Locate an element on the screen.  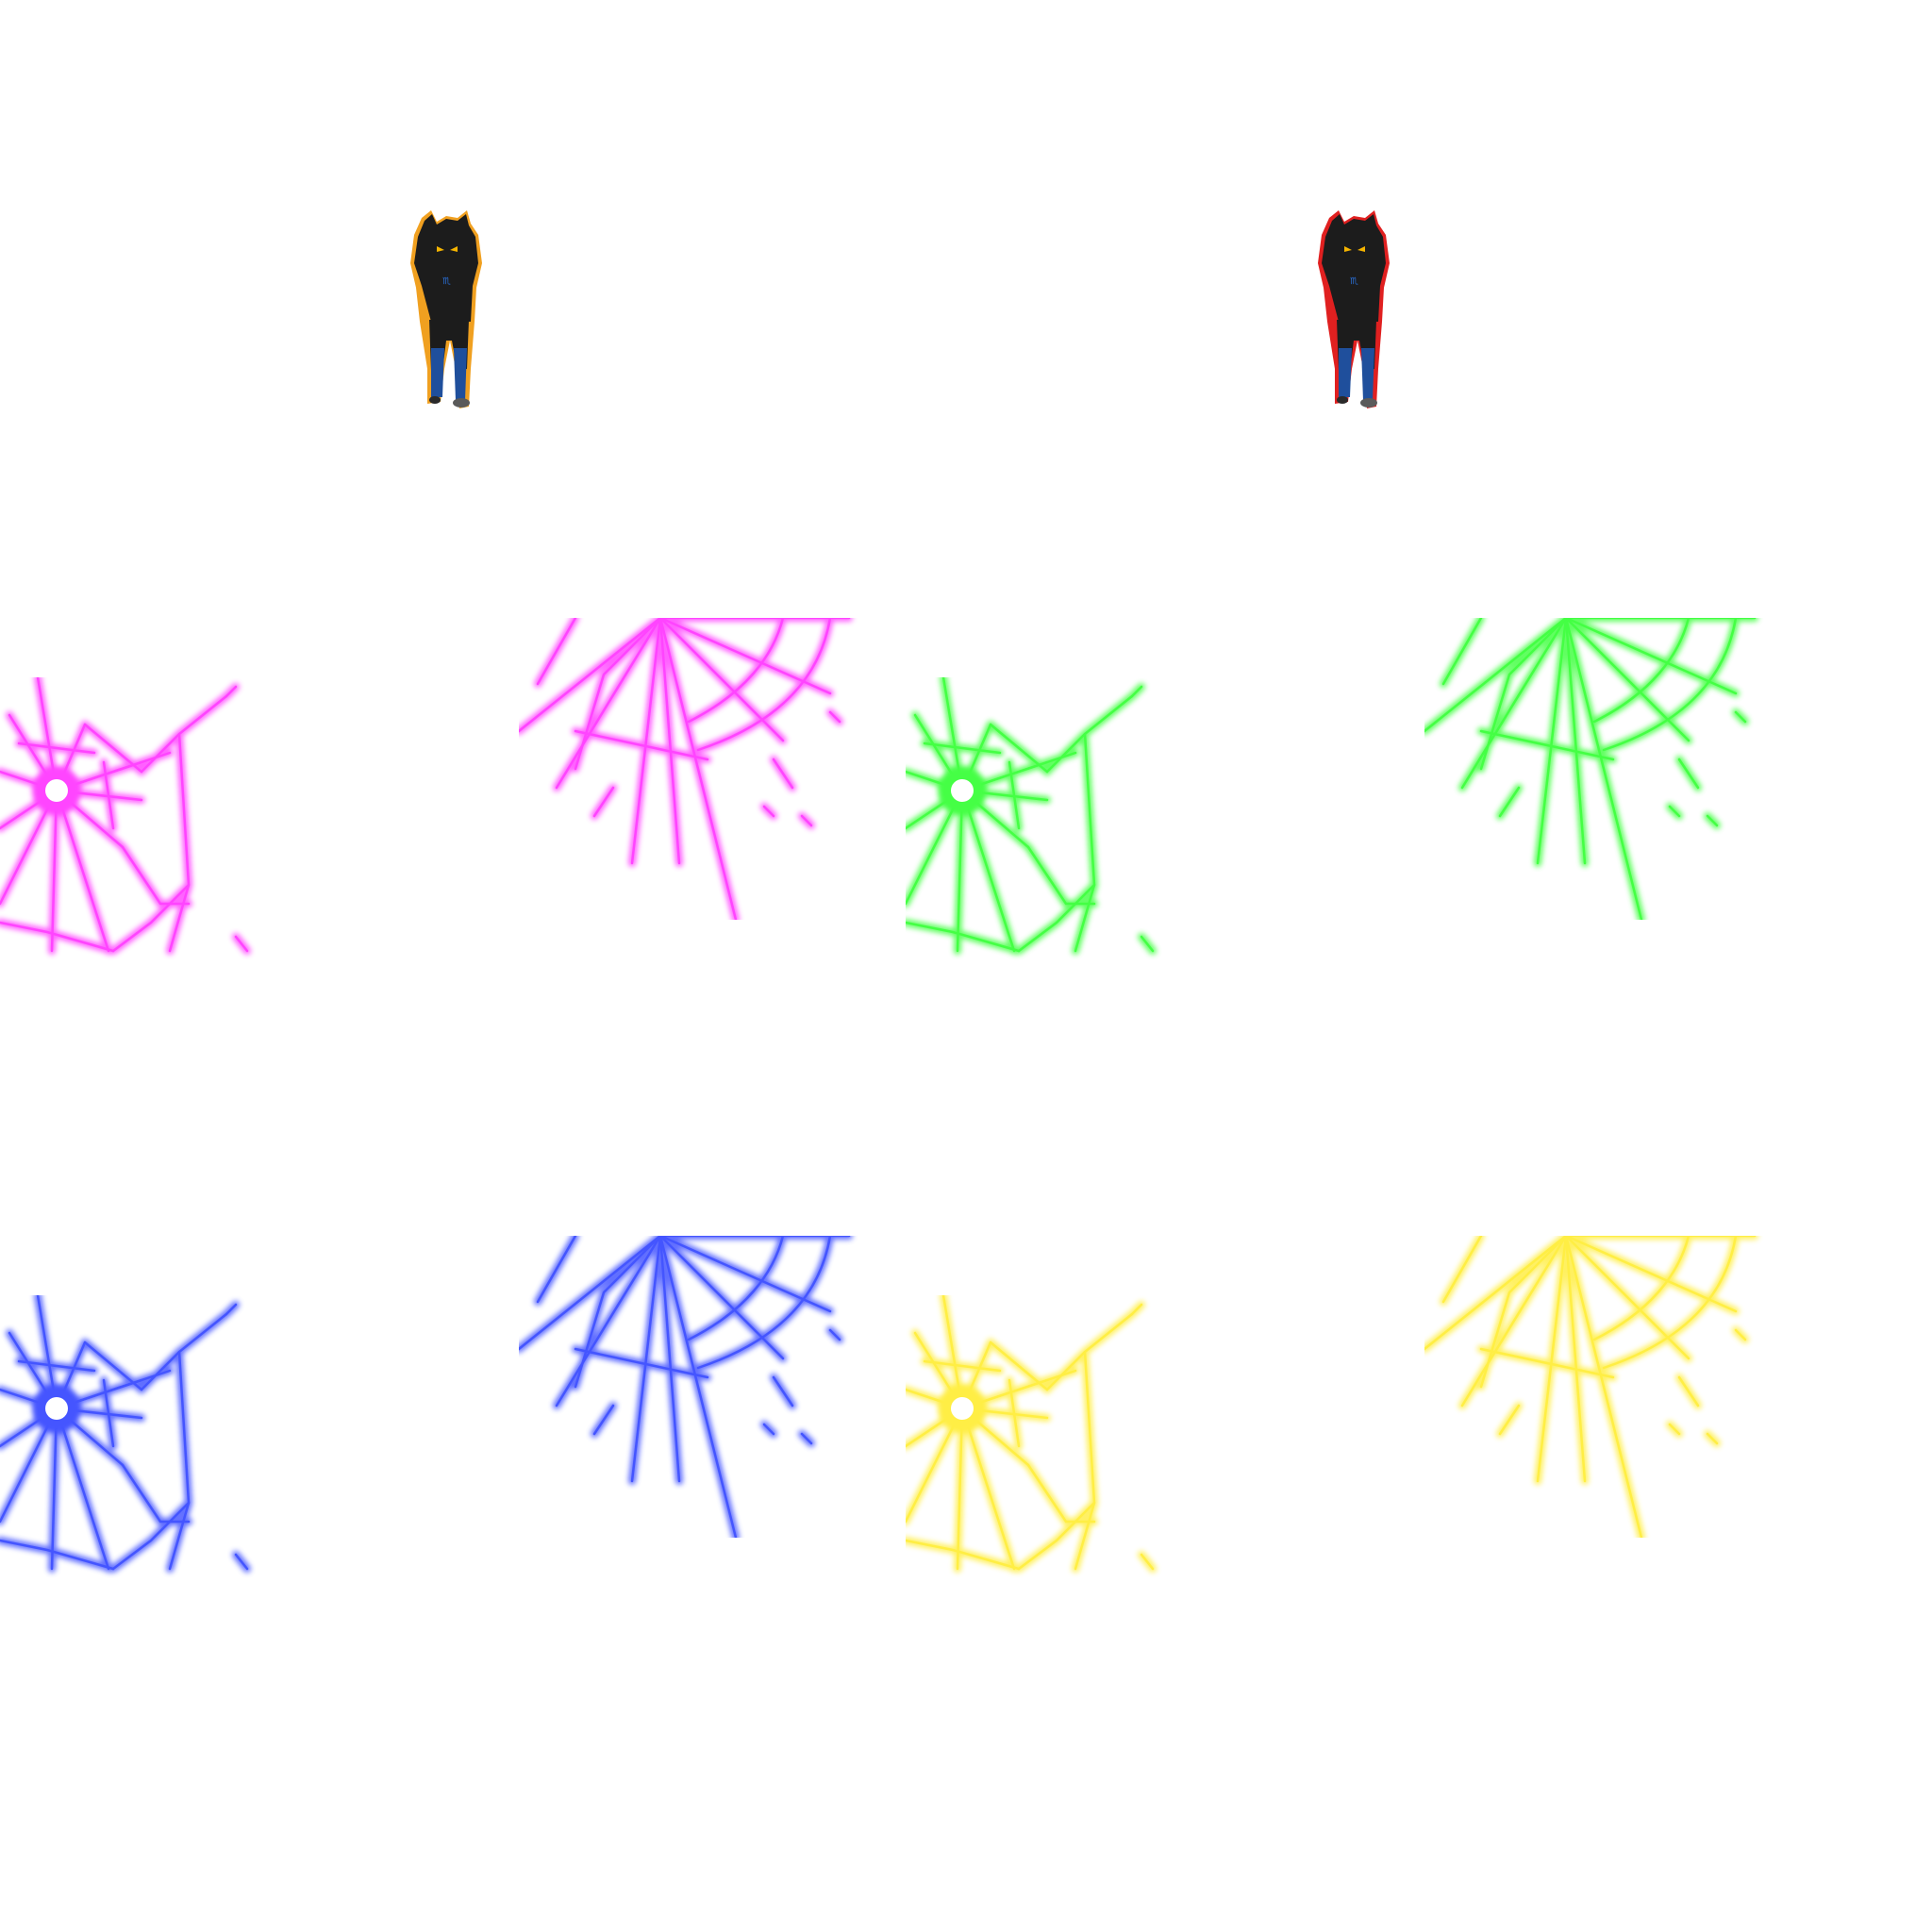
troll-character-sprite-red: ♏ is located at coordinates (1354, 309).